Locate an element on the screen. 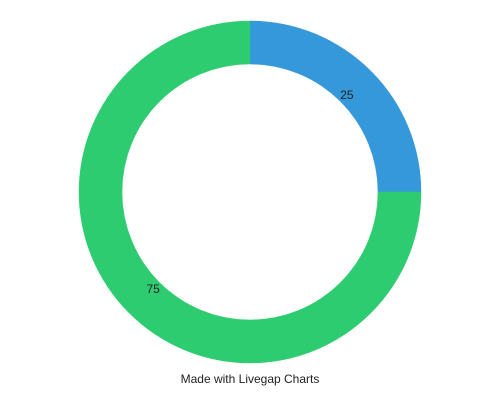  slice-label-25: 25 is located at coordinates (347, 95).